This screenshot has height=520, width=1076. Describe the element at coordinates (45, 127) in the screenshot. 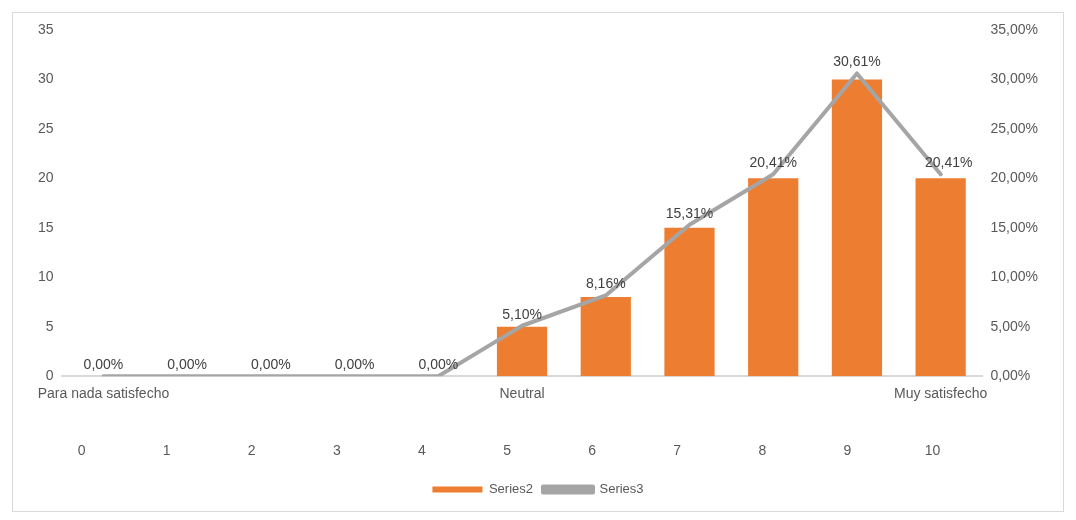

I see `y-tick-label: 25` at that location.